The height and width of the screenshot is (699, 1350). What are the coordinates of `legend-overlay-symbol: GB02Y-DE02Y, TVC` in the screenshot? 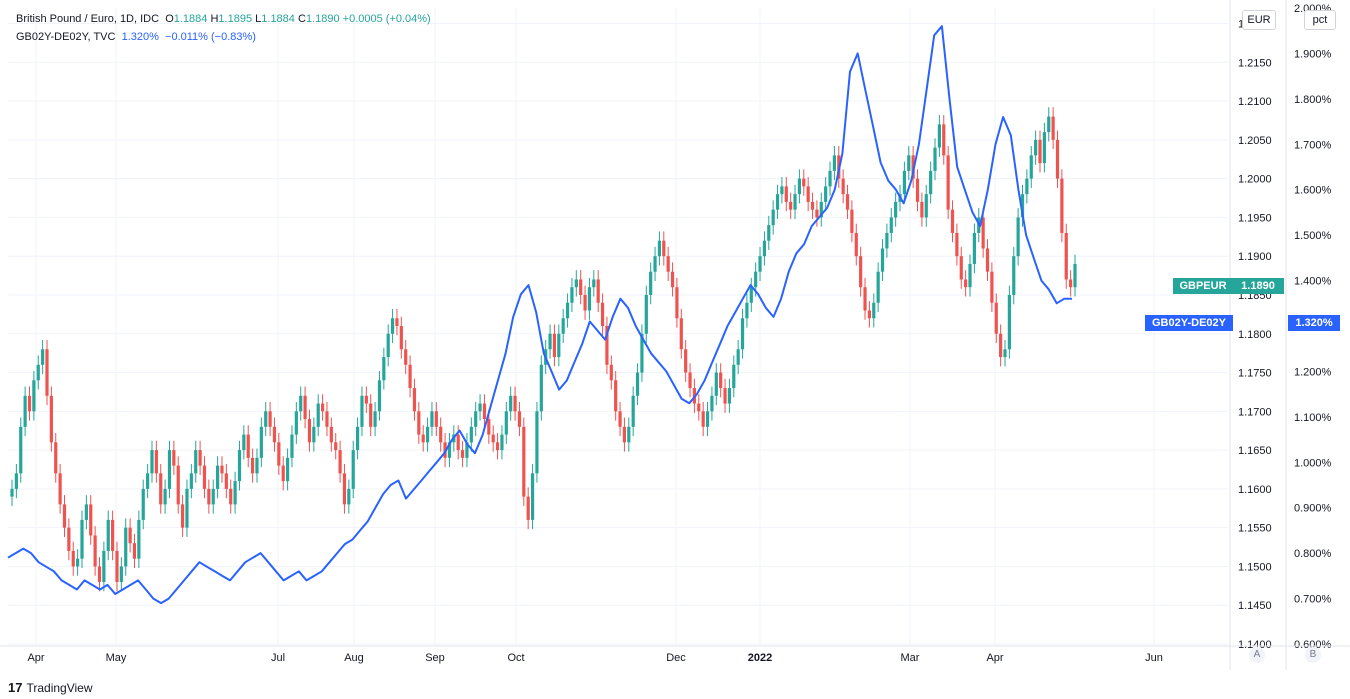 It's located at (66, 37).